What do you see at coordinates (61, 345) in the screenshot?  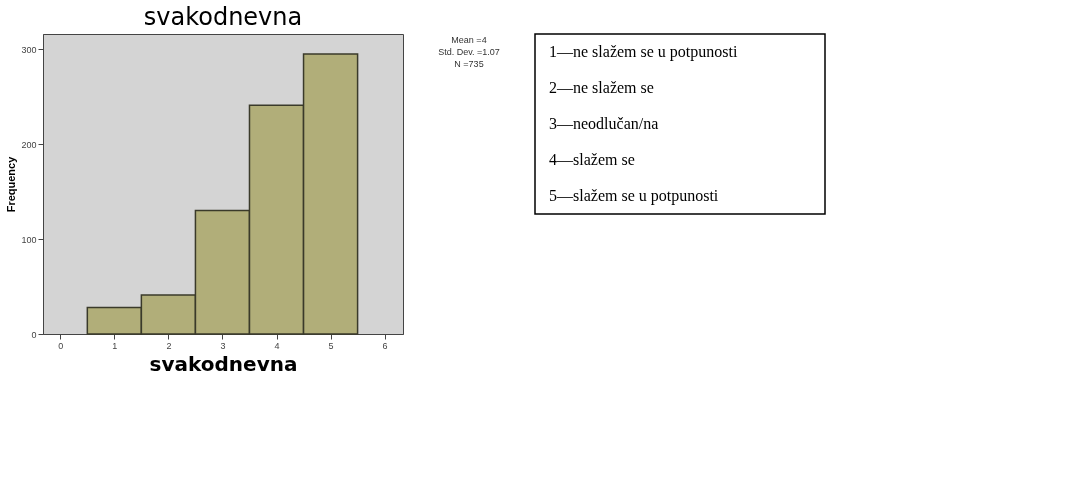 I see `x-tick-label: 0` at bounding box center [61, 345].